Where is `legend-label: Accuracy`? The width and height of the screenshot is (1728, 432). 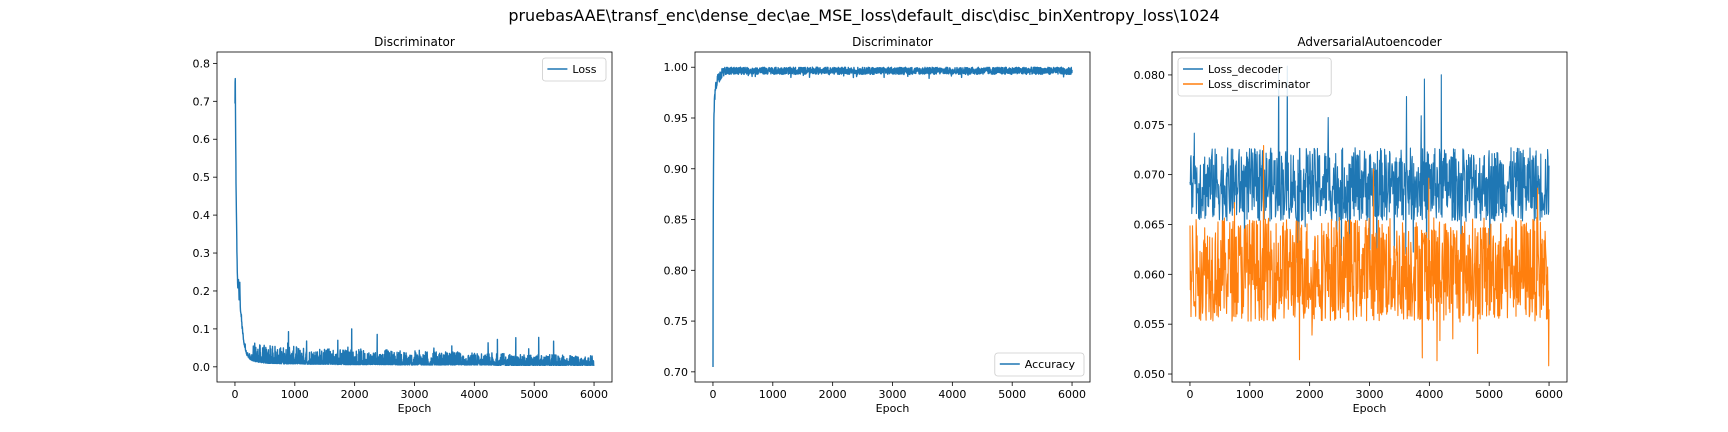
legend-label: Accuracy is located at coordinates (1050, 364).